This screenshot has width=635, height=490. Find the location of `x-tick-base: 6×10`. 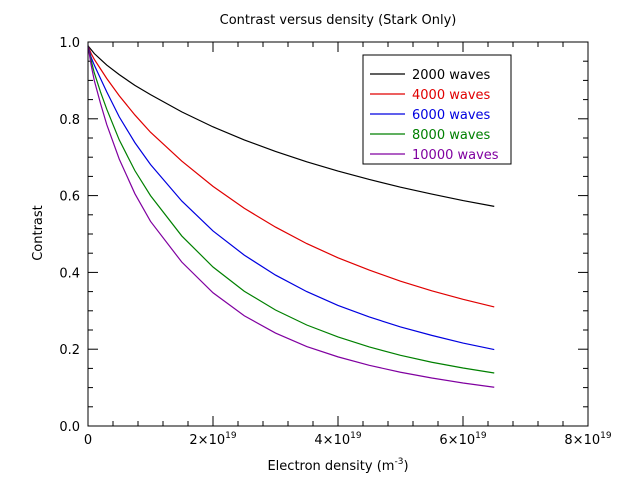

x-tick-base: 6×10 is located at coordinates (457, 440).